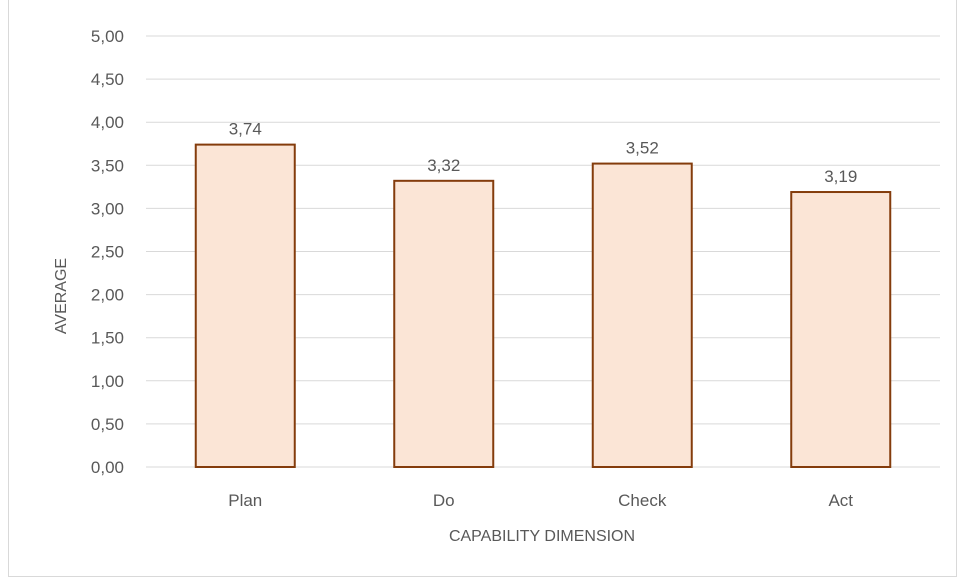 The width and height of the screenshot is (958, 578). I want to click on bar-check, so click(642, 315).